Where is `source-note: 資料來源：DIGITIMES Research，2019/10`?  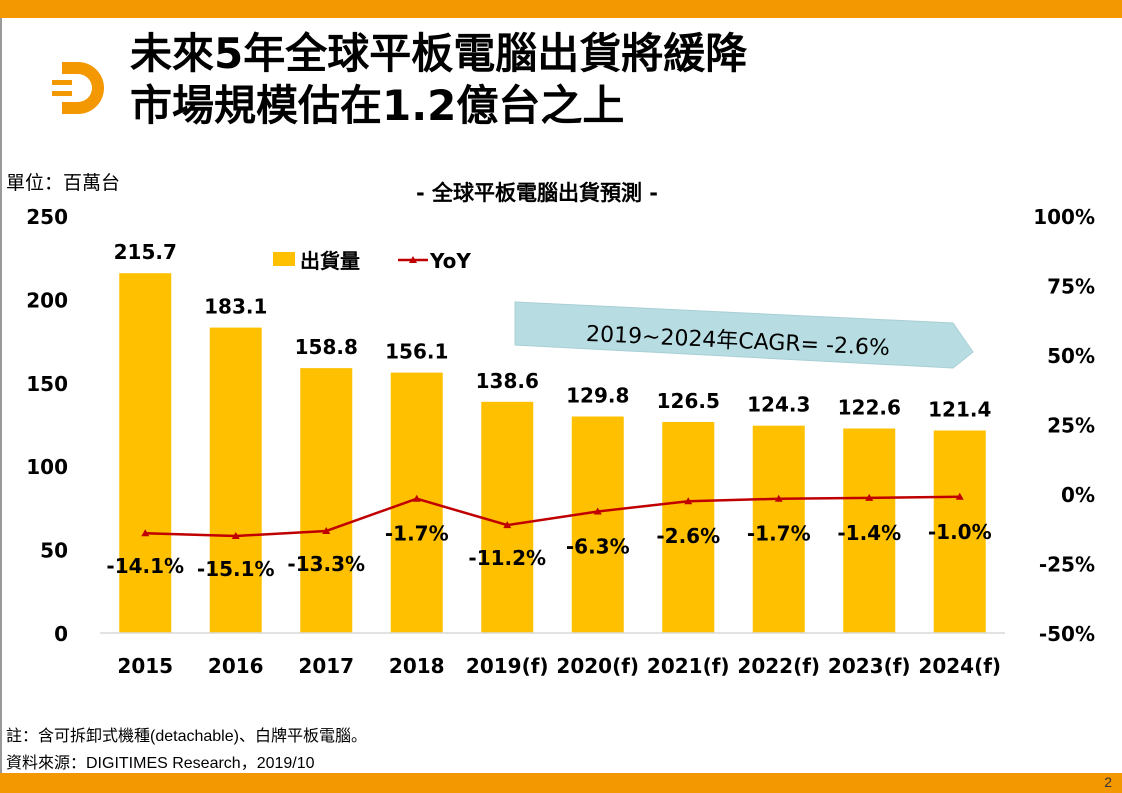
source-note: 資料來源：DIGITIMES Research，2019/10 is located at coordinates (160, 763).